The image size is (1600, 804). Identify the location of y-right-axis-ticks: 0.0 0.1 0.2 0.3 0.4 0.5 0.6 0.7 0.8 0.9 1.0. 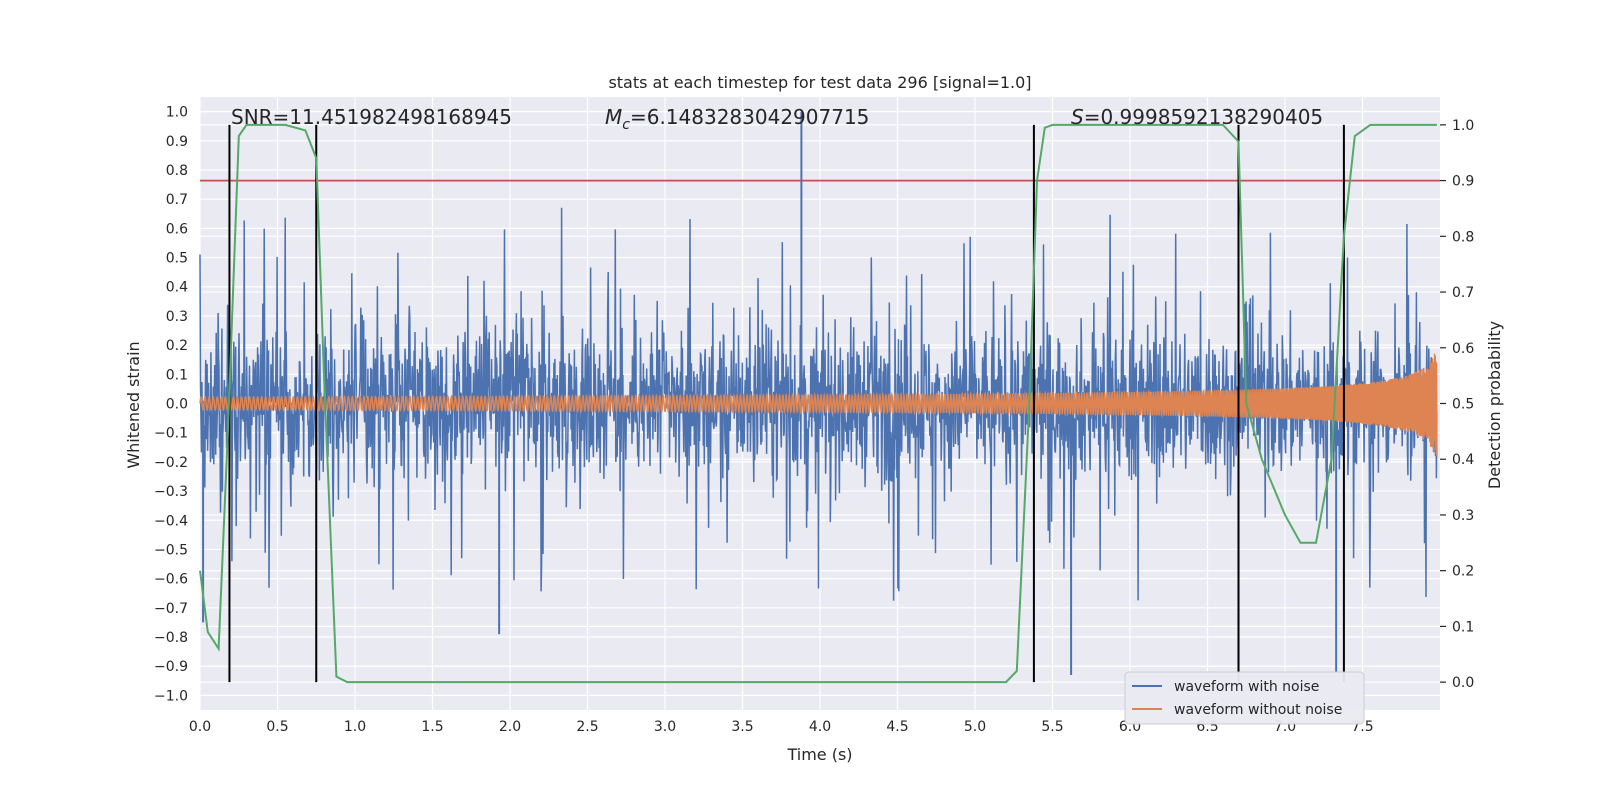
(1457, 404).